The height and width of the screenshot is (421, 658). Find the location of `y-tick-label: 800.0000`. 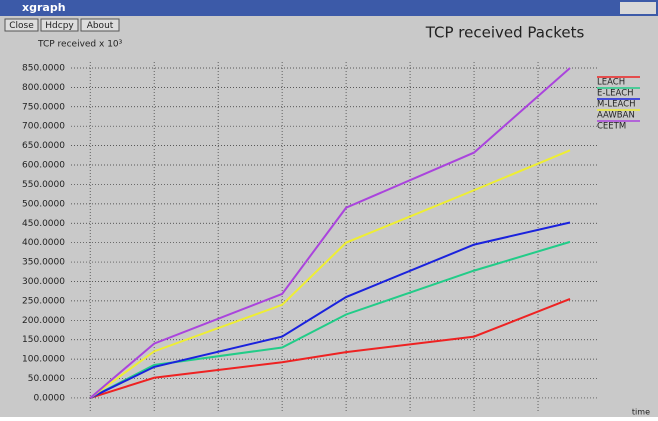

y-tick-label: 800.0000 is located at coordinates (43, 88).